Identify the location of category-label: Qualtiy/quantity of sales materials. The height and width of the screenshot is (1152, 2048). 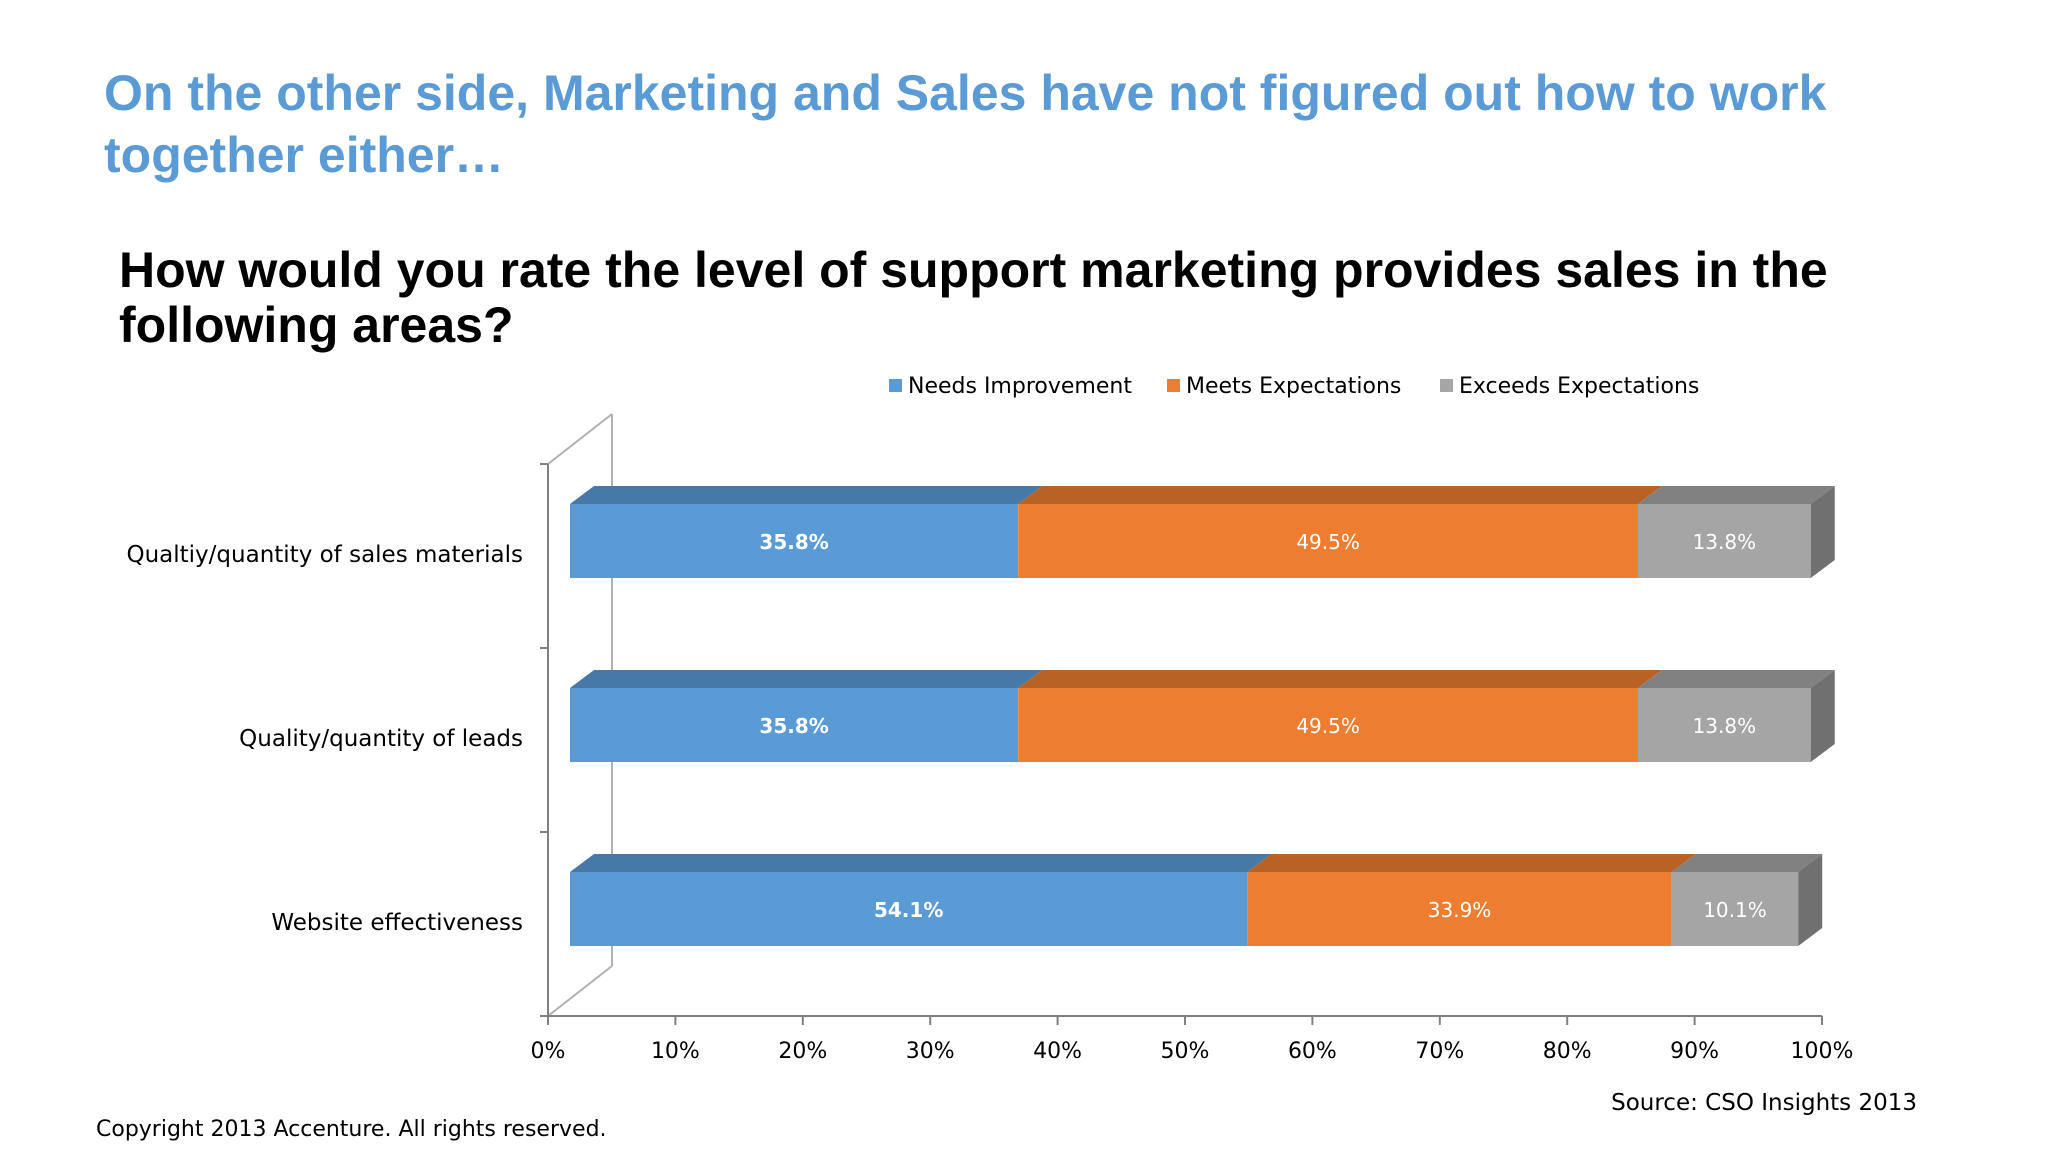
(324, 555).